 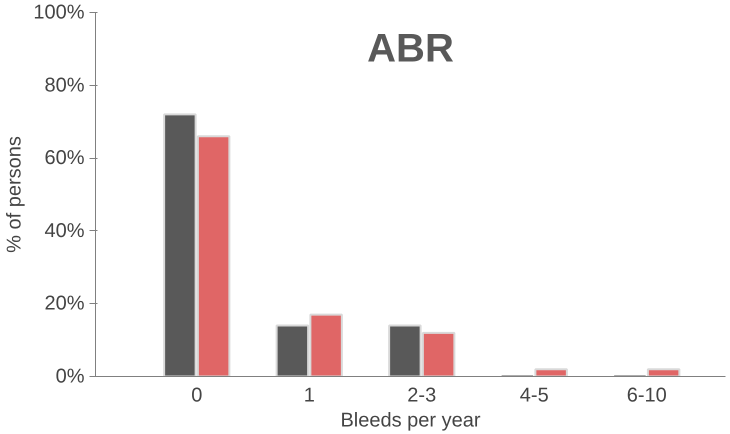 What do you see at coordinates (421, 395) in the screenshot?
I see `x-tick-label: 2-3` at bounding box center [421, 395].